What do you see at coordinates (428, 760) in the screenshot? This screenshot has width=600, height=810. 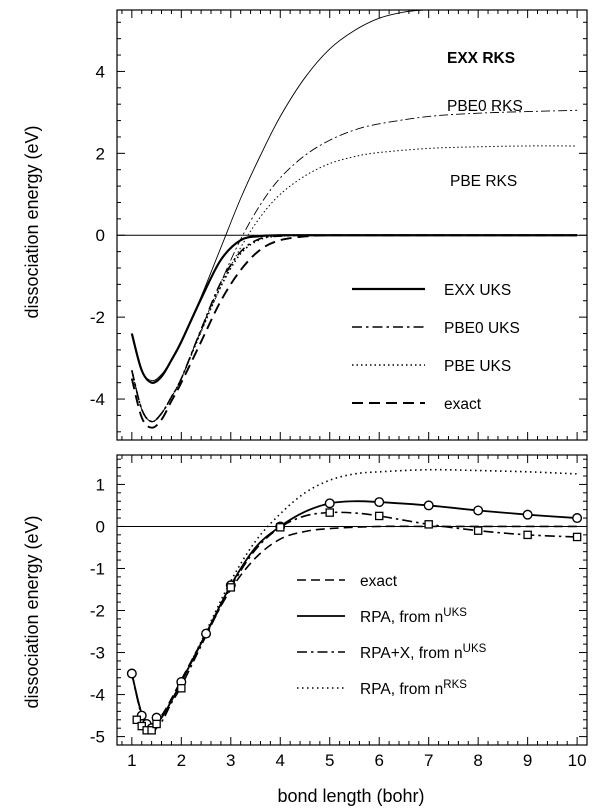 I see `x-tick-label: 7` at bounding box center [428, 760].